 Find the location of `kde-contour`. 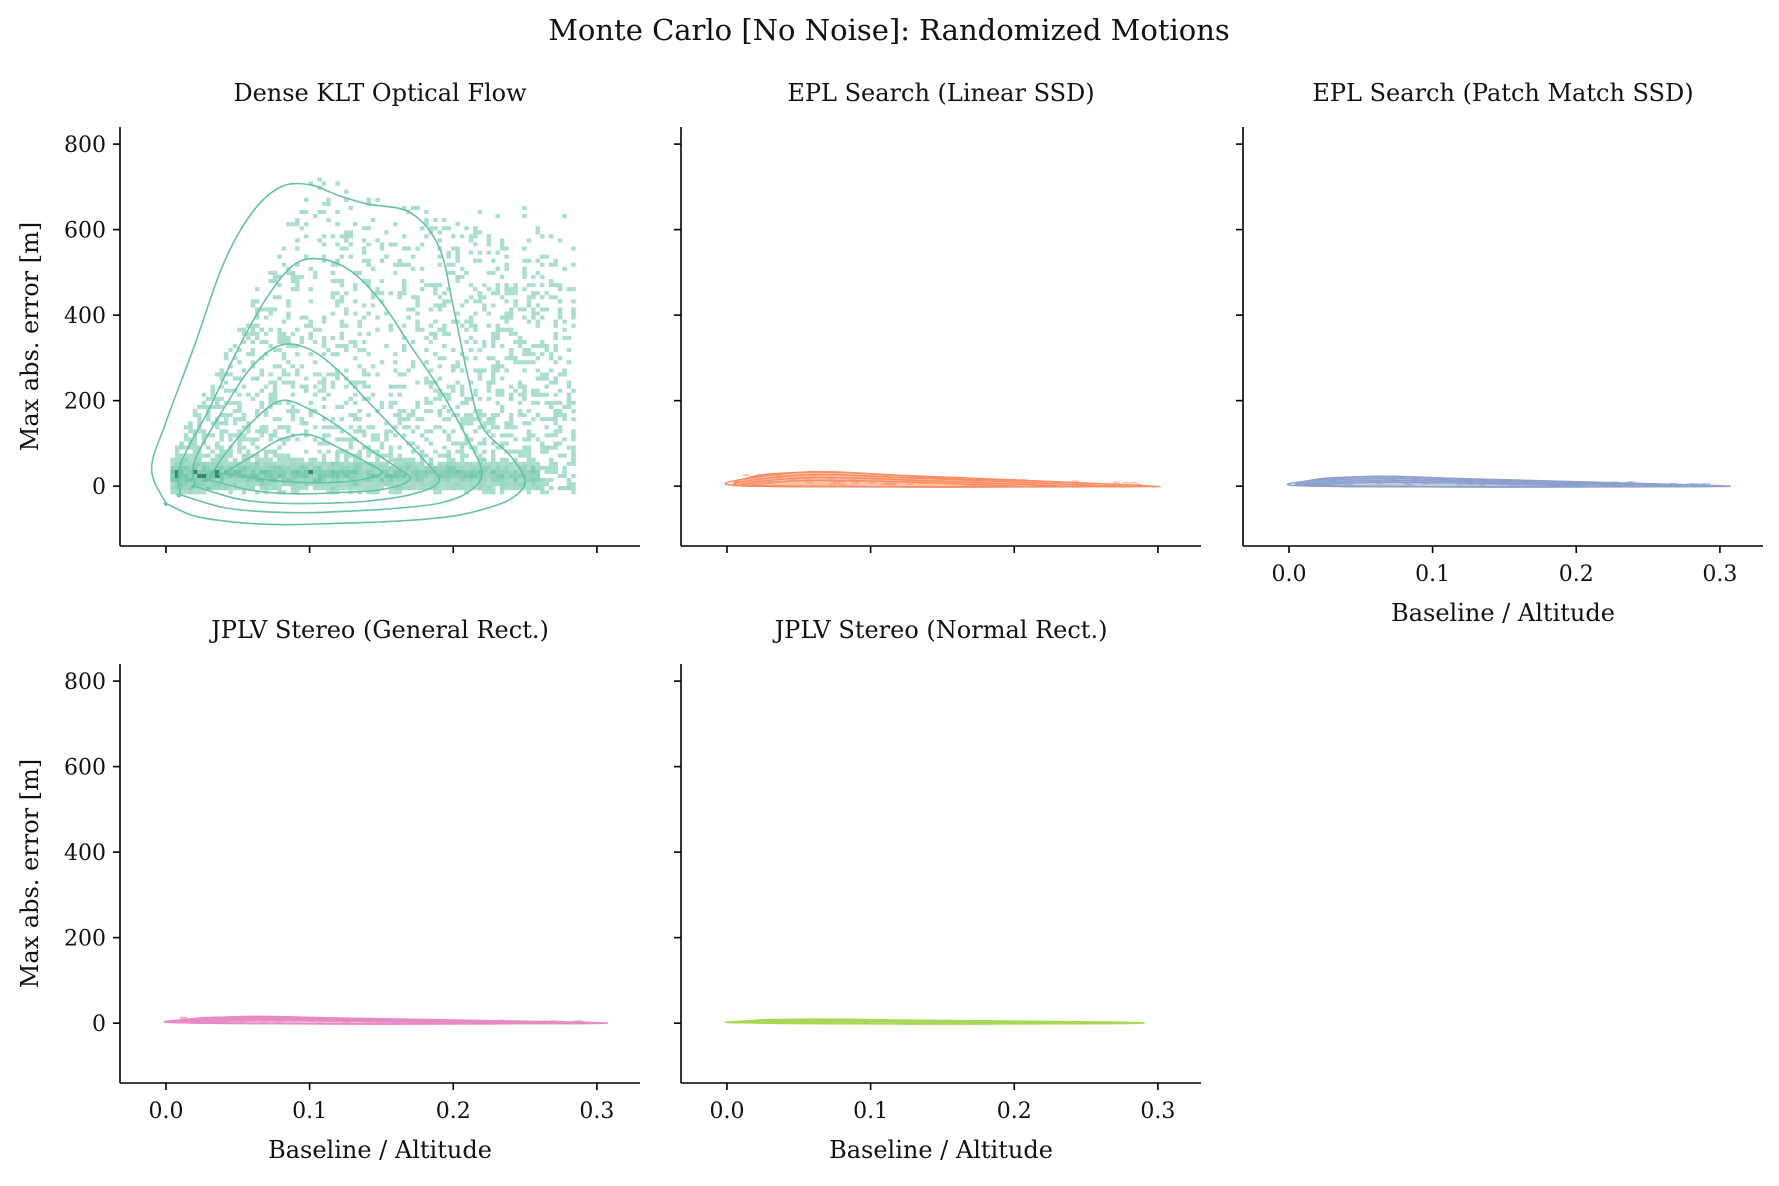

kde-contour is located at coordinates (338, 354).